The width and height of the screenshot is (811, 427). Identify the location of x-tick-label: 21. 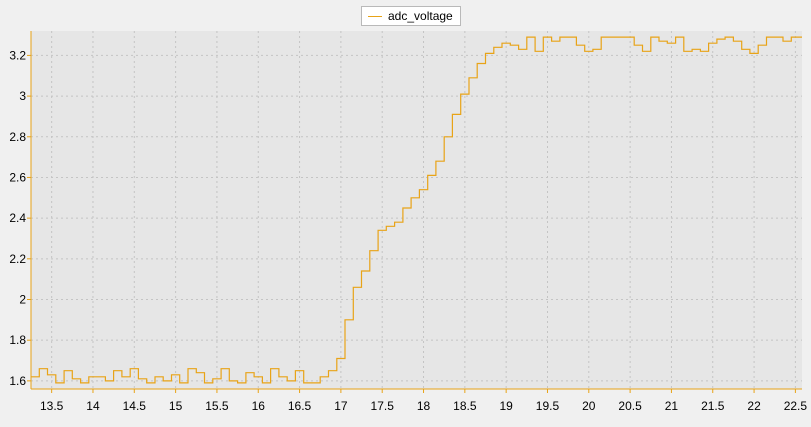
(672, 406).